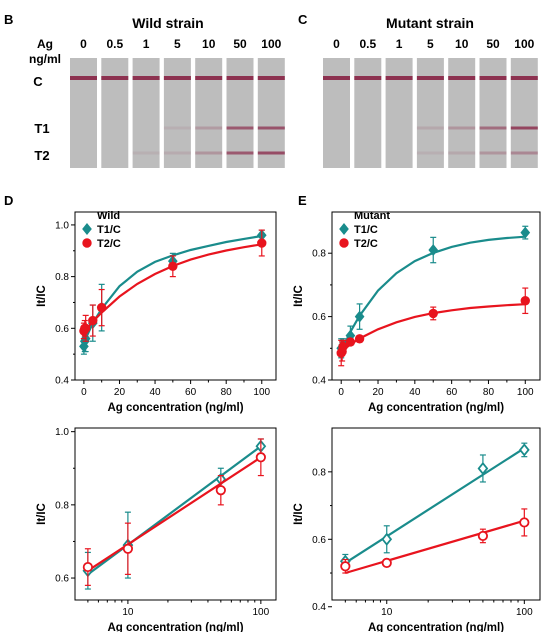  Describe the element at coordinates (109, 230) in the screenshot. I see `legend-label: T1/C` at that location.